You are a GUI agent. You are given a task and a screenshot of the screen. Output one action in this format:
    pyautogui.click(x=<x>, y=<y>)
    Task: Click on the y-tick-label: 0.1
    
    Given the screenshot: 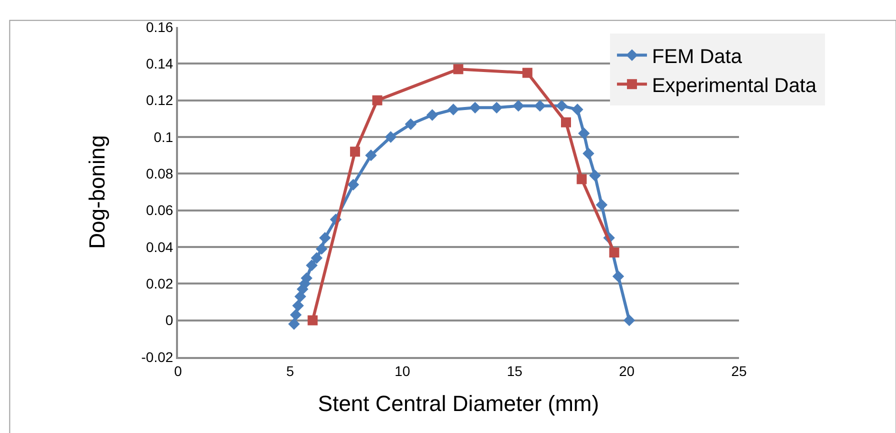 What is the action you would take?
    pyautogui.click(x=164, y=136)
    